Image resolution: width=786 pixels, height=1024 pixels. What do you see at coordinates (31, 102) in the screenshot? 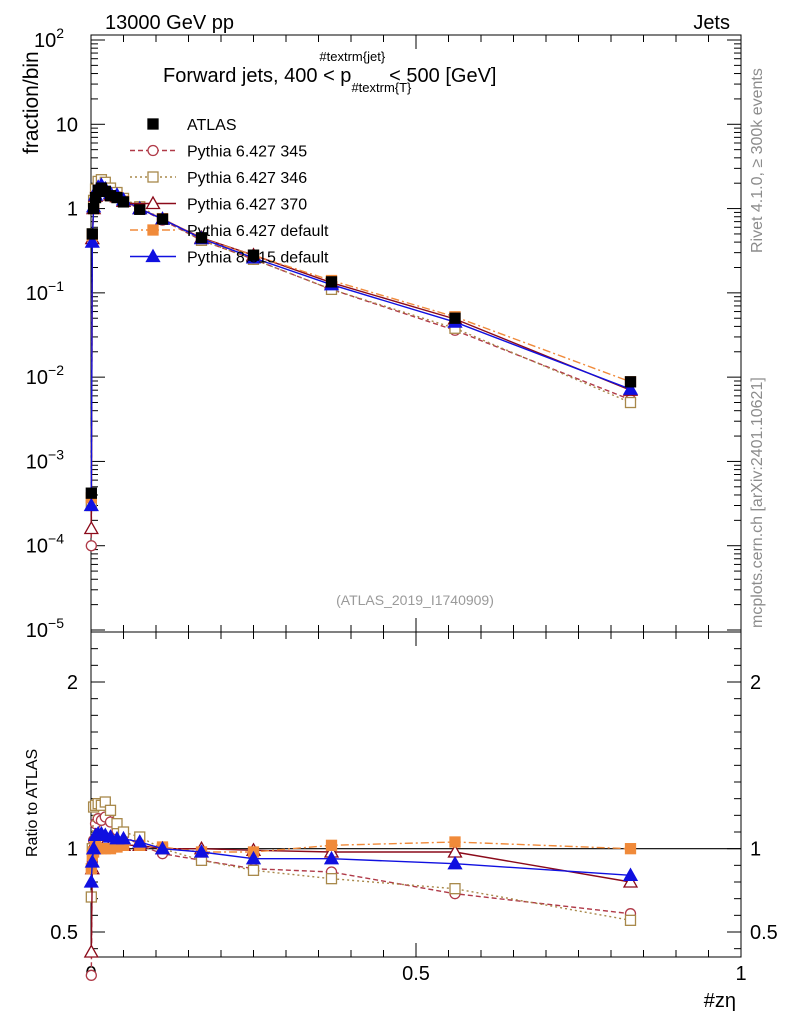
I see `y-axis-label: fraction/bin` at bounding box center [31, 102].